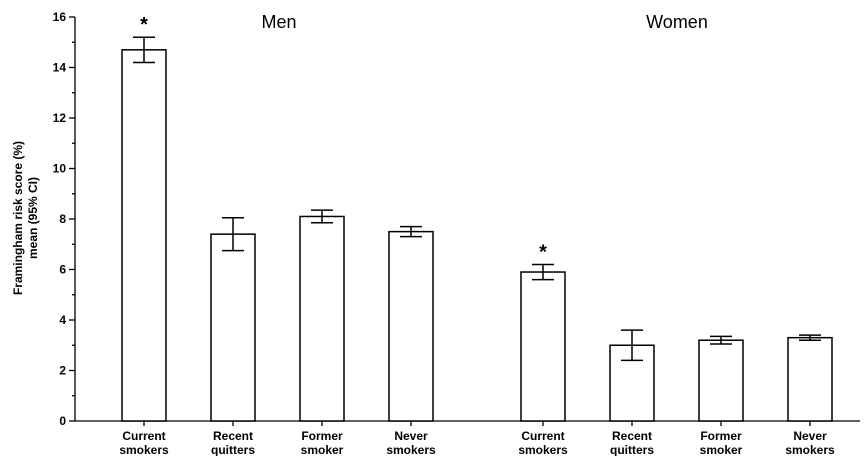 The height and width of the screenshot is (456, 865). What do you see at coordinates (62, 270) in the screenshot?
I see `y-tick-label: 6` at bounding box center [62, 270].